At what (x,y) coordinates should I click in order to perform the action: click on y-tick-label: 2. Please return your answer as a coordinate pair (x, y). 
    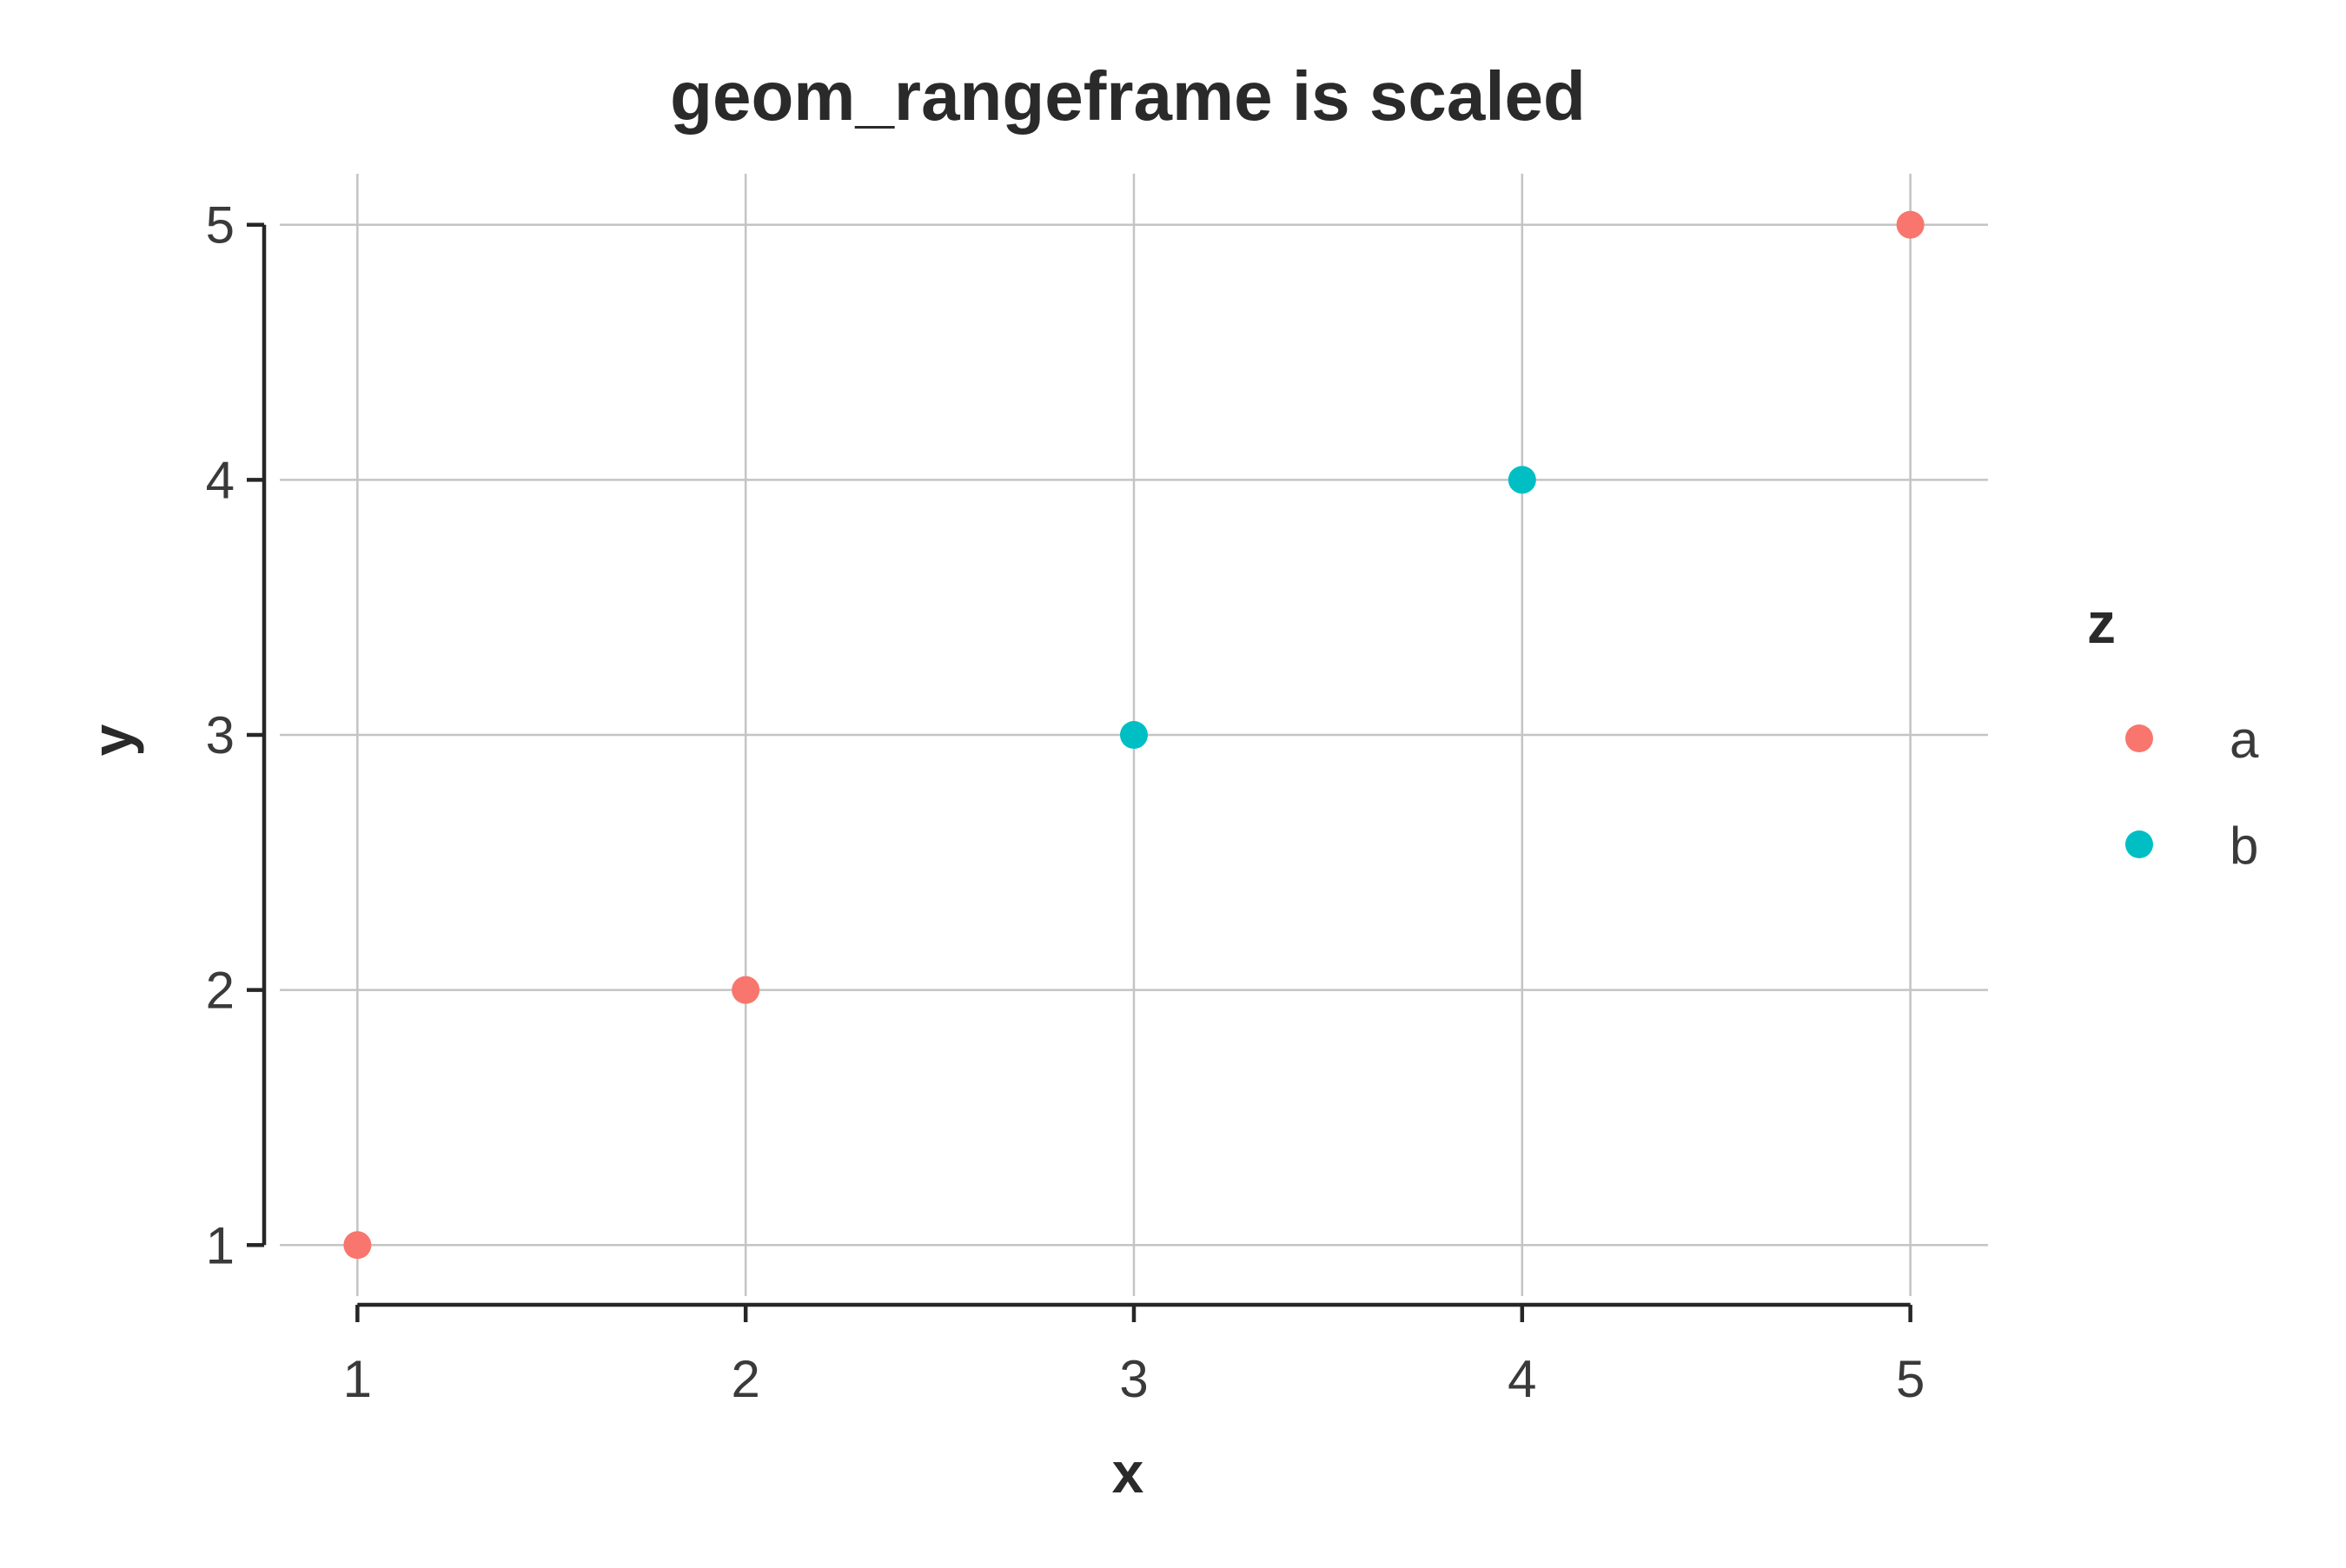
    Looking at the image, I should click on (221, 991).